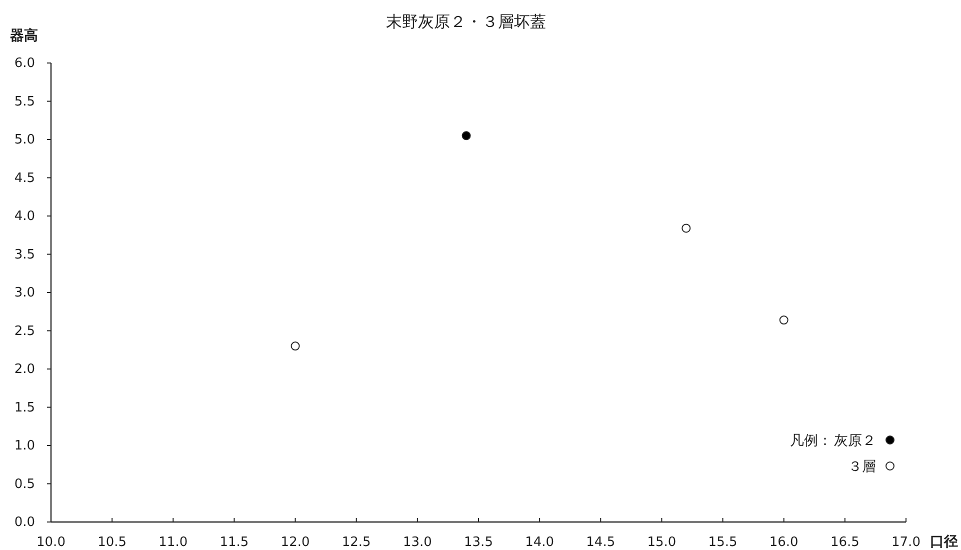 Image resolution: width=961 pixels, height=550 pixels. Describe the element at coordinates (466, 21) in the screenshot. I see `chart-title: 末野灰原２・３層坏蓋` at that location.